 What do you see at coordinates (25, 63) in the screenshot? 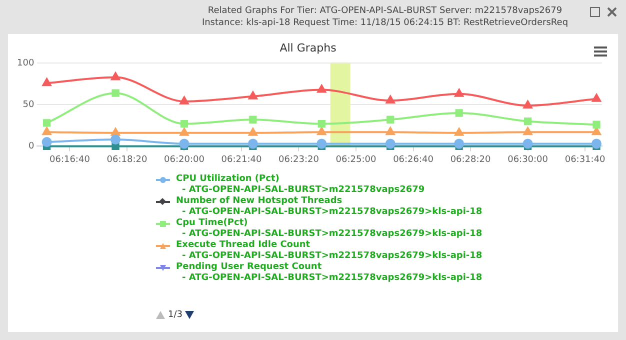
I see `y-tick-label: 100` at bounding box center [25, 63].